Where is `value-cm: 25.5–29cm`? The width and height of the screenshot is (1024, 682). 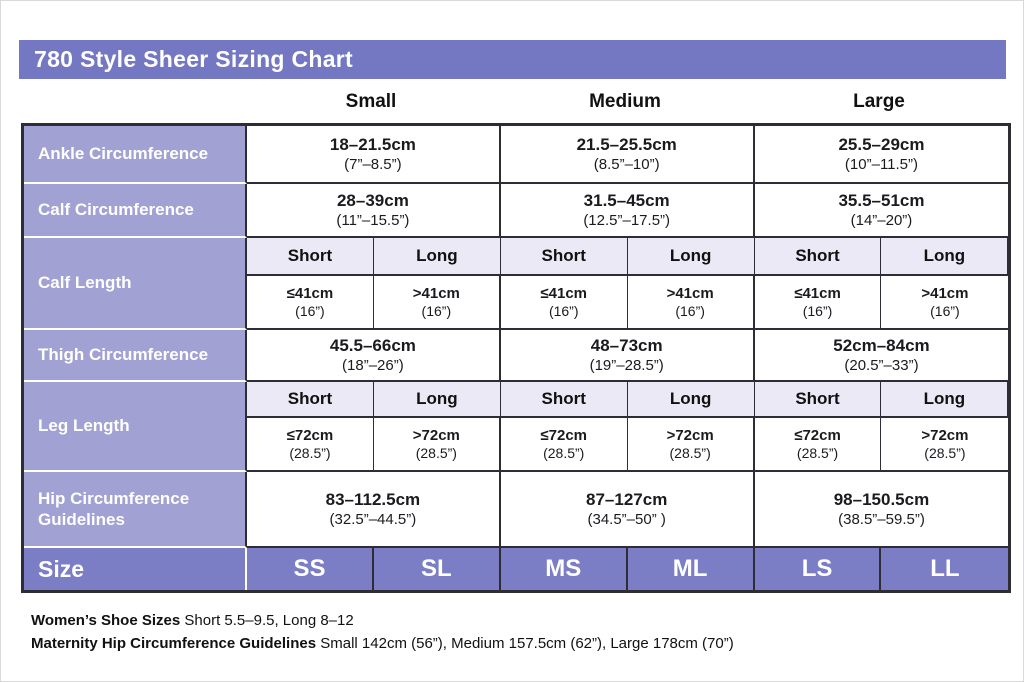 value-cm: 25.5–29cm is located at coordinates (881, 144).